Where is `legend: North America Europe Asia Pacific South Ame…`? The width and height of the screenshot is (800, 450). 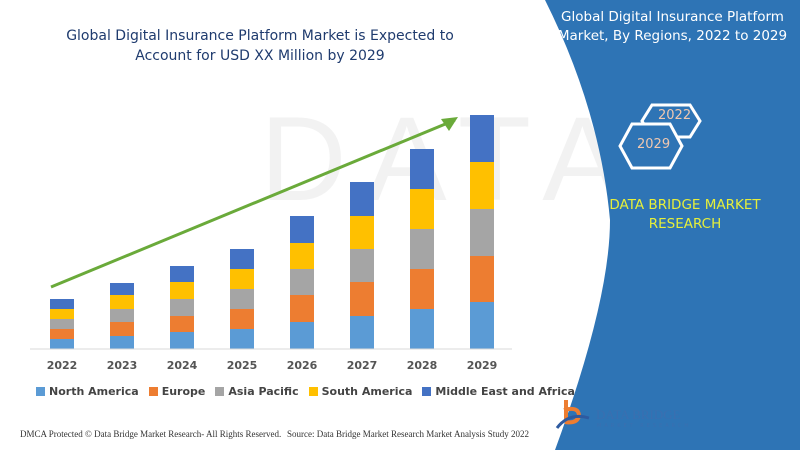
legend: North America Europe Asia Pacific South Ame… is located at coordinates (305, 391).